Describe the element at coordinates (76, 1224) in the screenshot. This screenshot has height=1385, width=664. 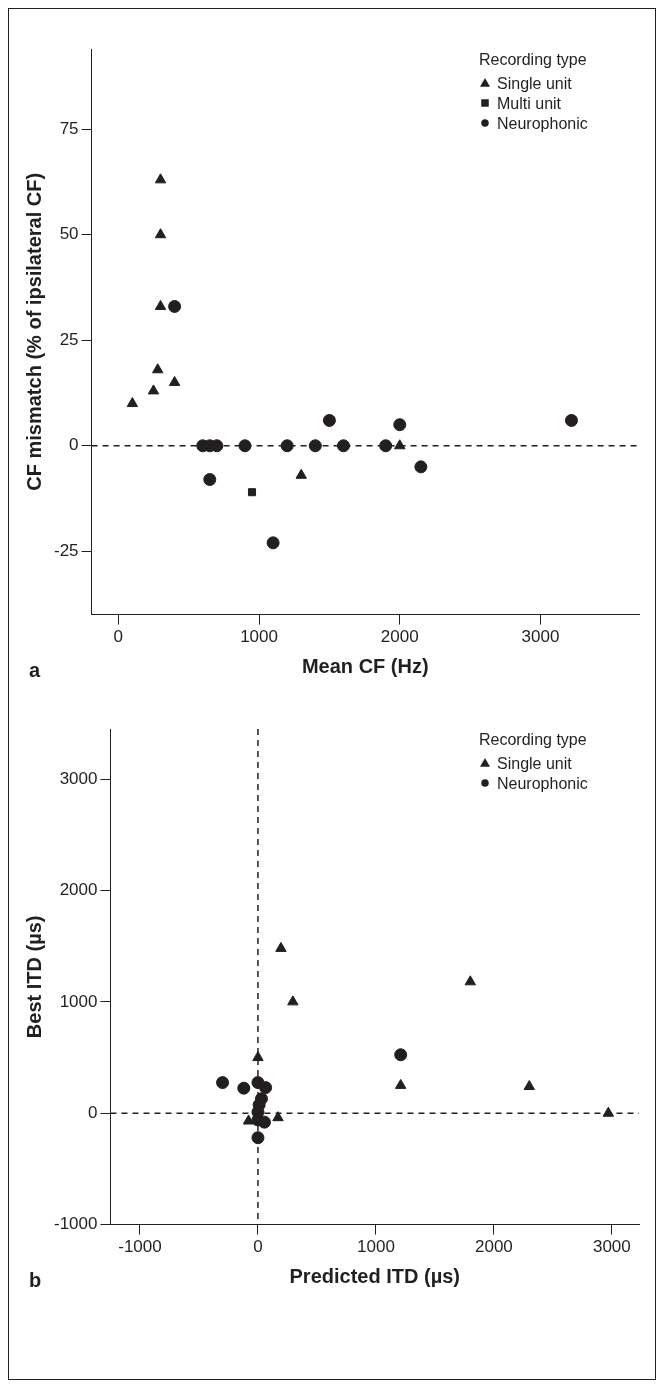
I see `y-tick-label: -1000` at that location.